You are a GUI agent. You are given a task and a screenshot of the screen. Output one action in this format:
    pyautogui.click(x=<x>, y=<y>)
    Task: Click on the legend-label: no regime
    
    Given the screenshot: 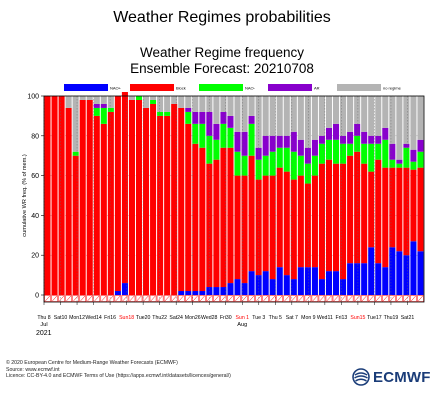 What is the action you would take?
    pyautogui.click(x=392, y=88)
    